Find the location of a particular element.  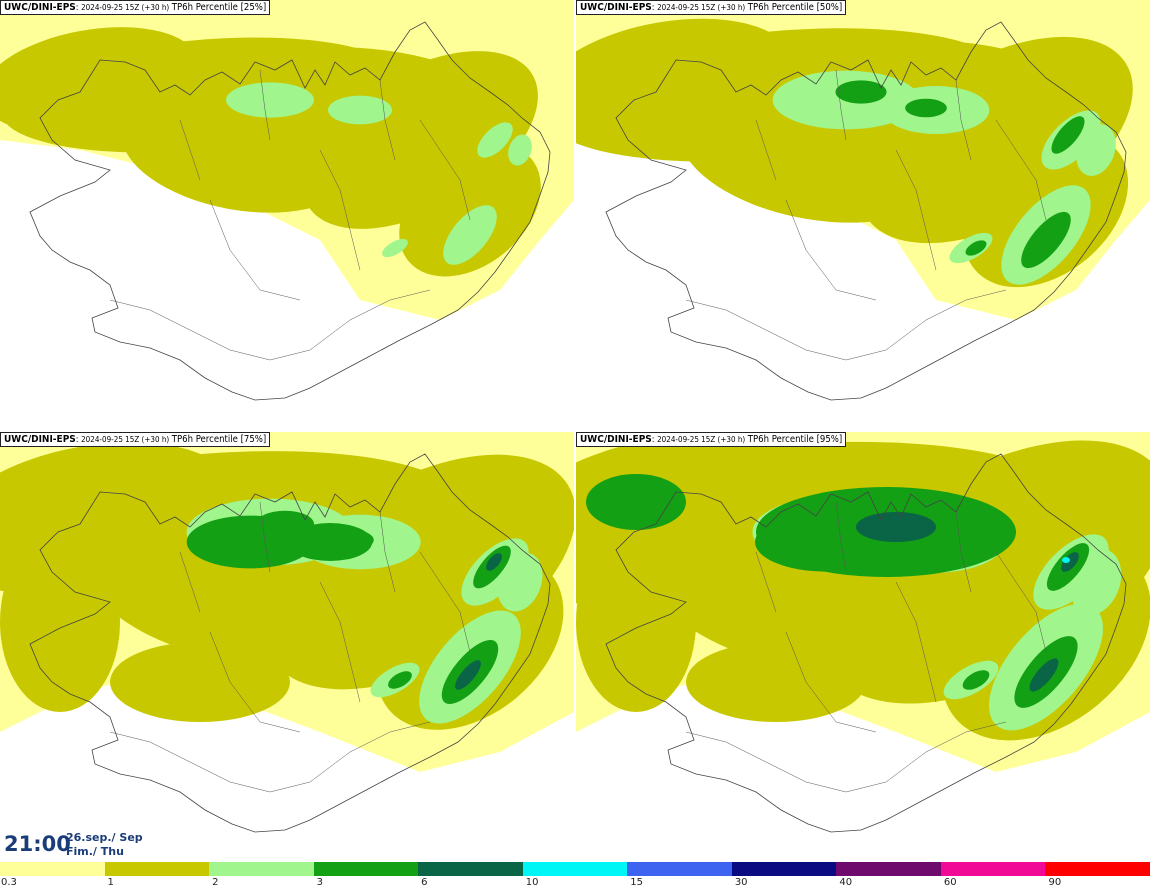

field-label: TP6h Percentile [50%] is located at coordinates (795, 7).